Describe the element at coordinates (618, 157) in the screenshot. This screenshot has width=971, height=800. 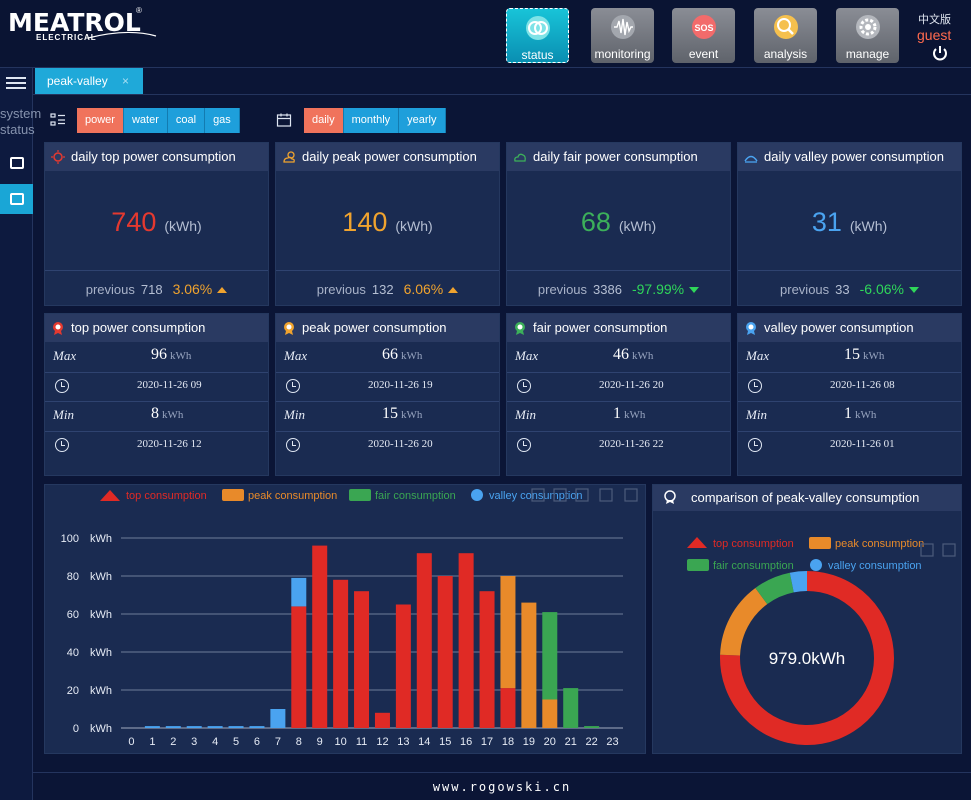
I see `card-header: daily fair power consumption` at that location.